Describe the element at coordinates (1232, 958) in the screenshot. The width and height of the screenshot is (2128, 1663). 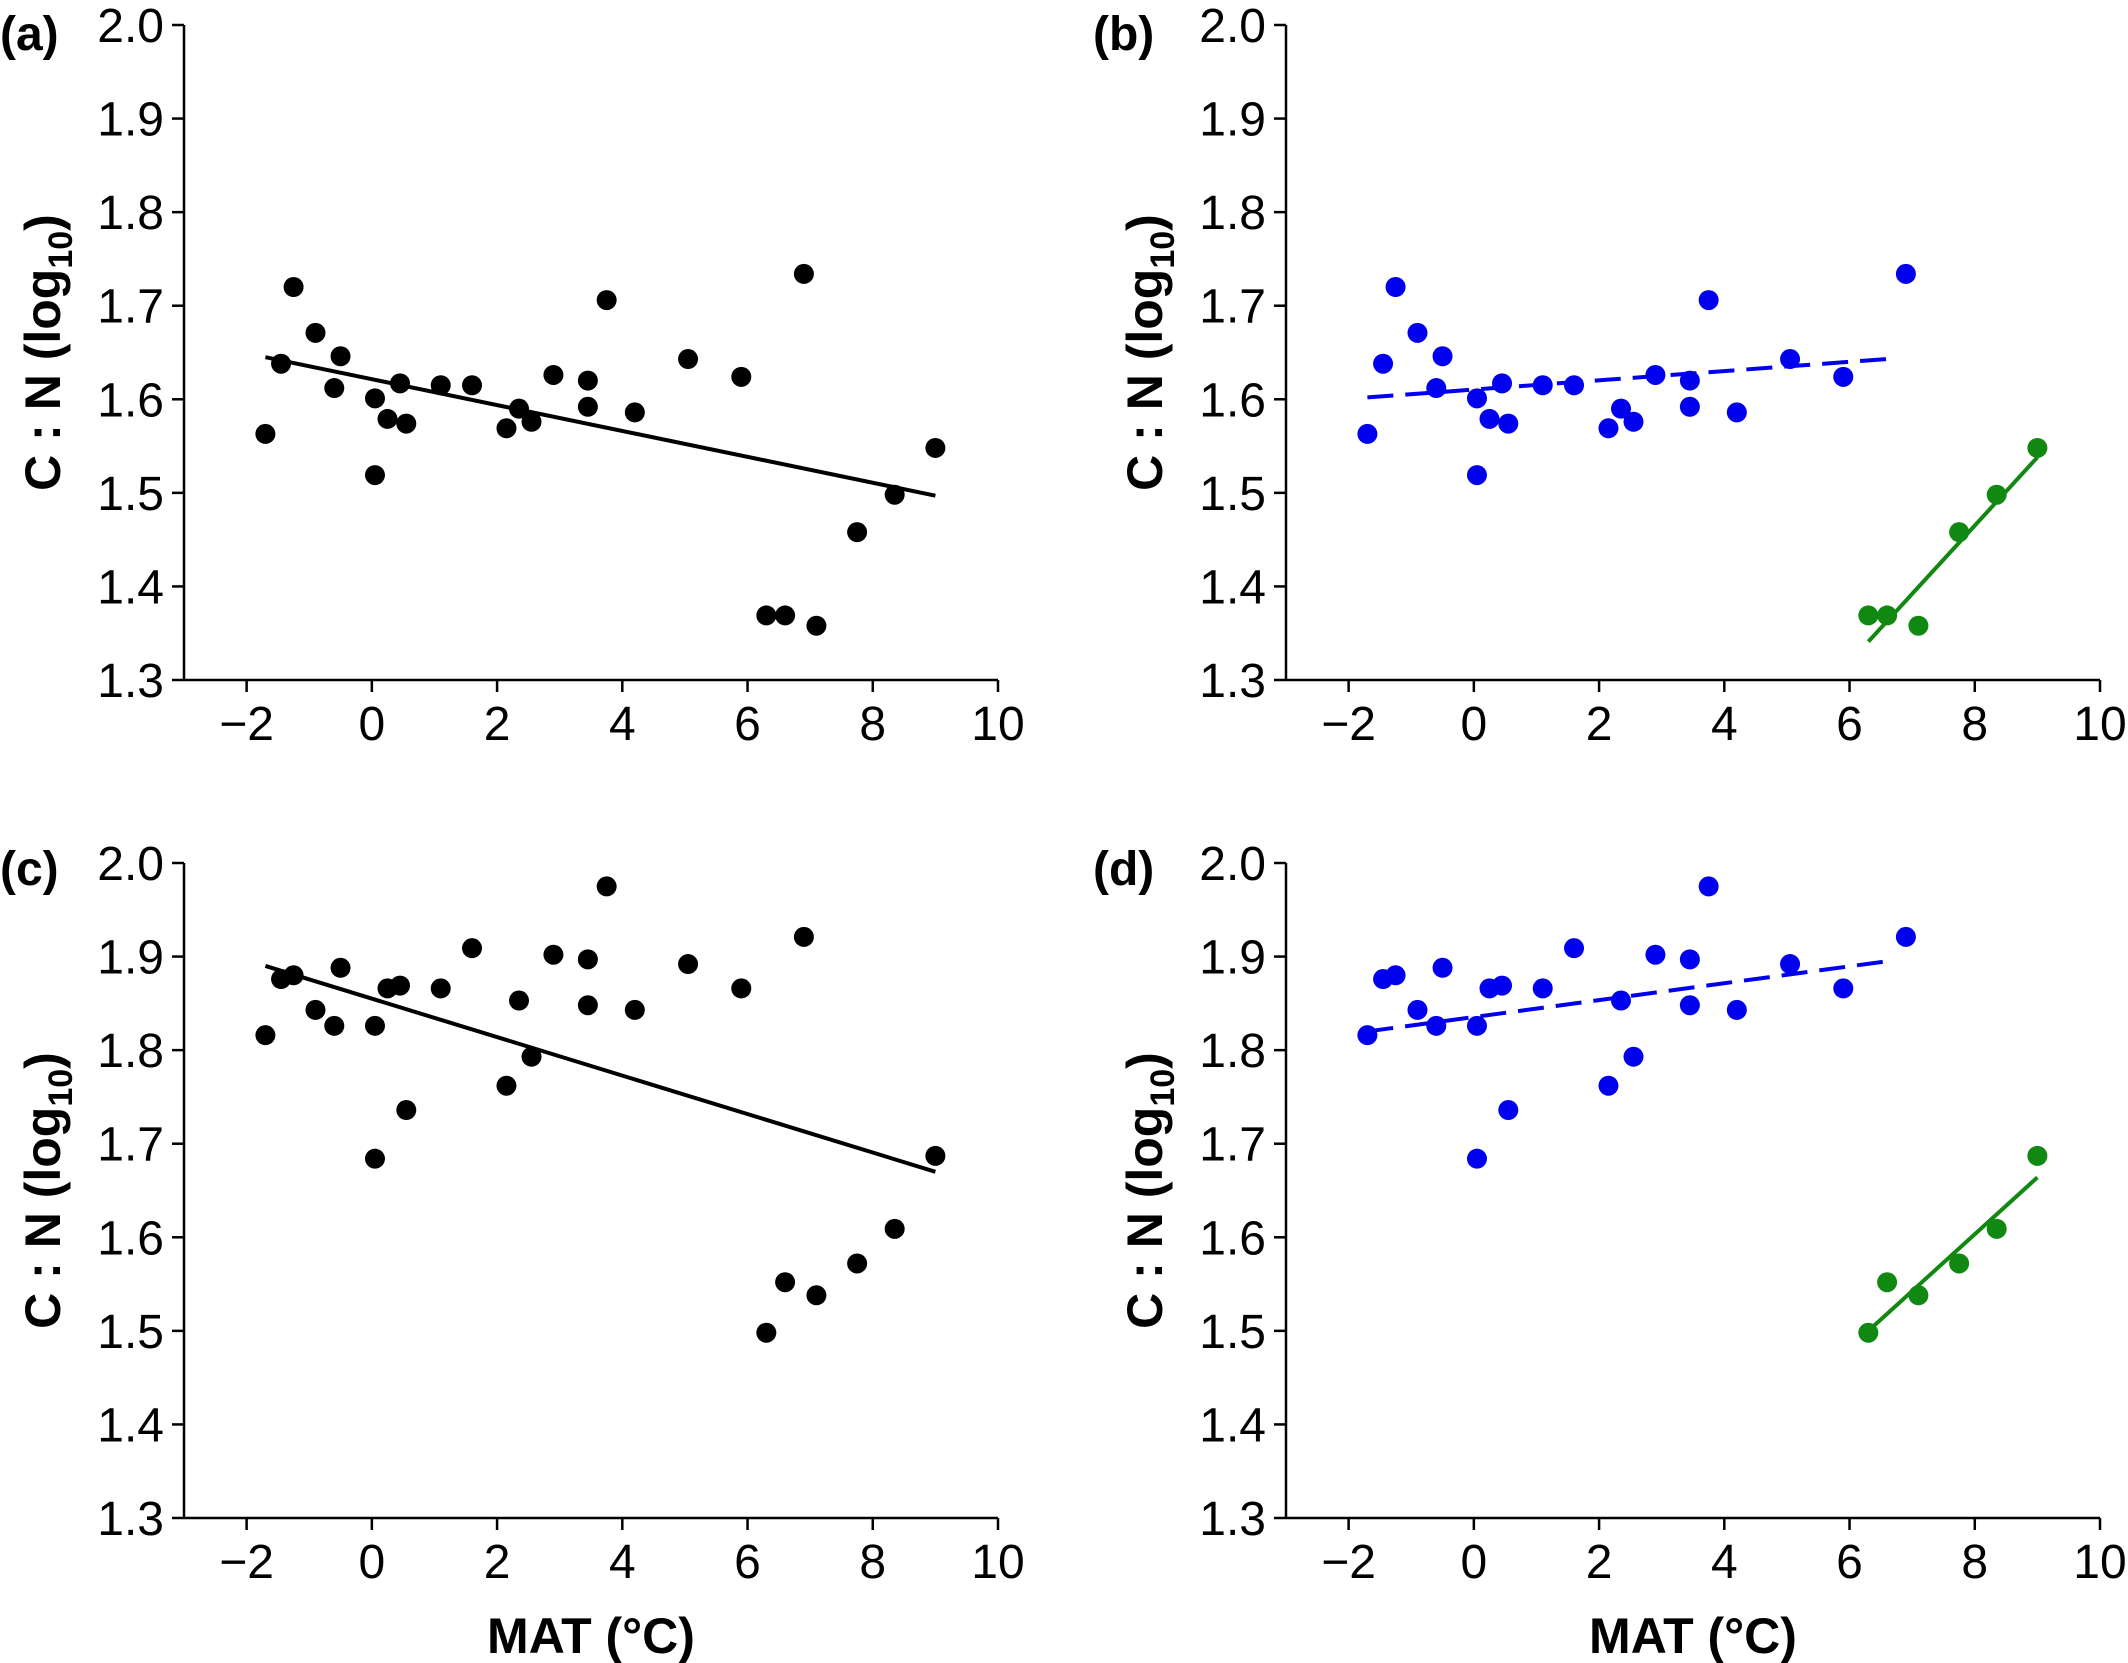
I see `y-tick-label: 1.9` at that location.